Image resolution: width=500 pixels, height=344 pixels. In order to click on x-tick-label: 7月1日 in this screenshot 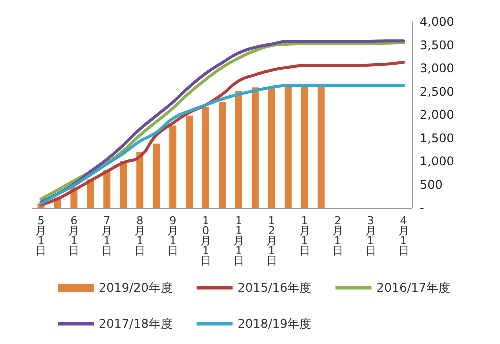, I will do `click(107, 236)`.